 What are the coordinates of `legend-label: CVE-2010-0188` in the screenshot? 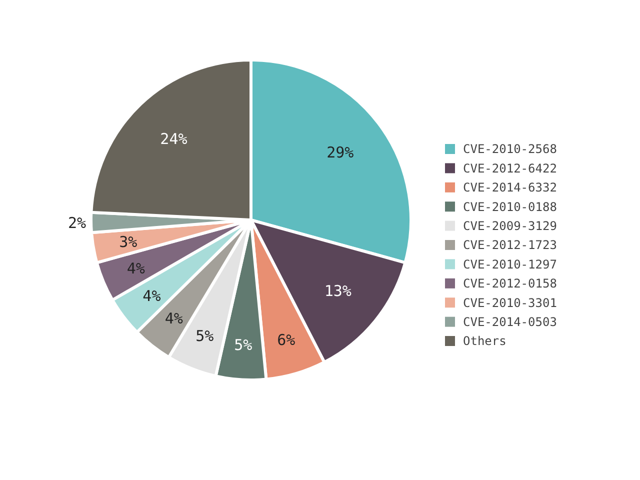 It's located at (510, 207).